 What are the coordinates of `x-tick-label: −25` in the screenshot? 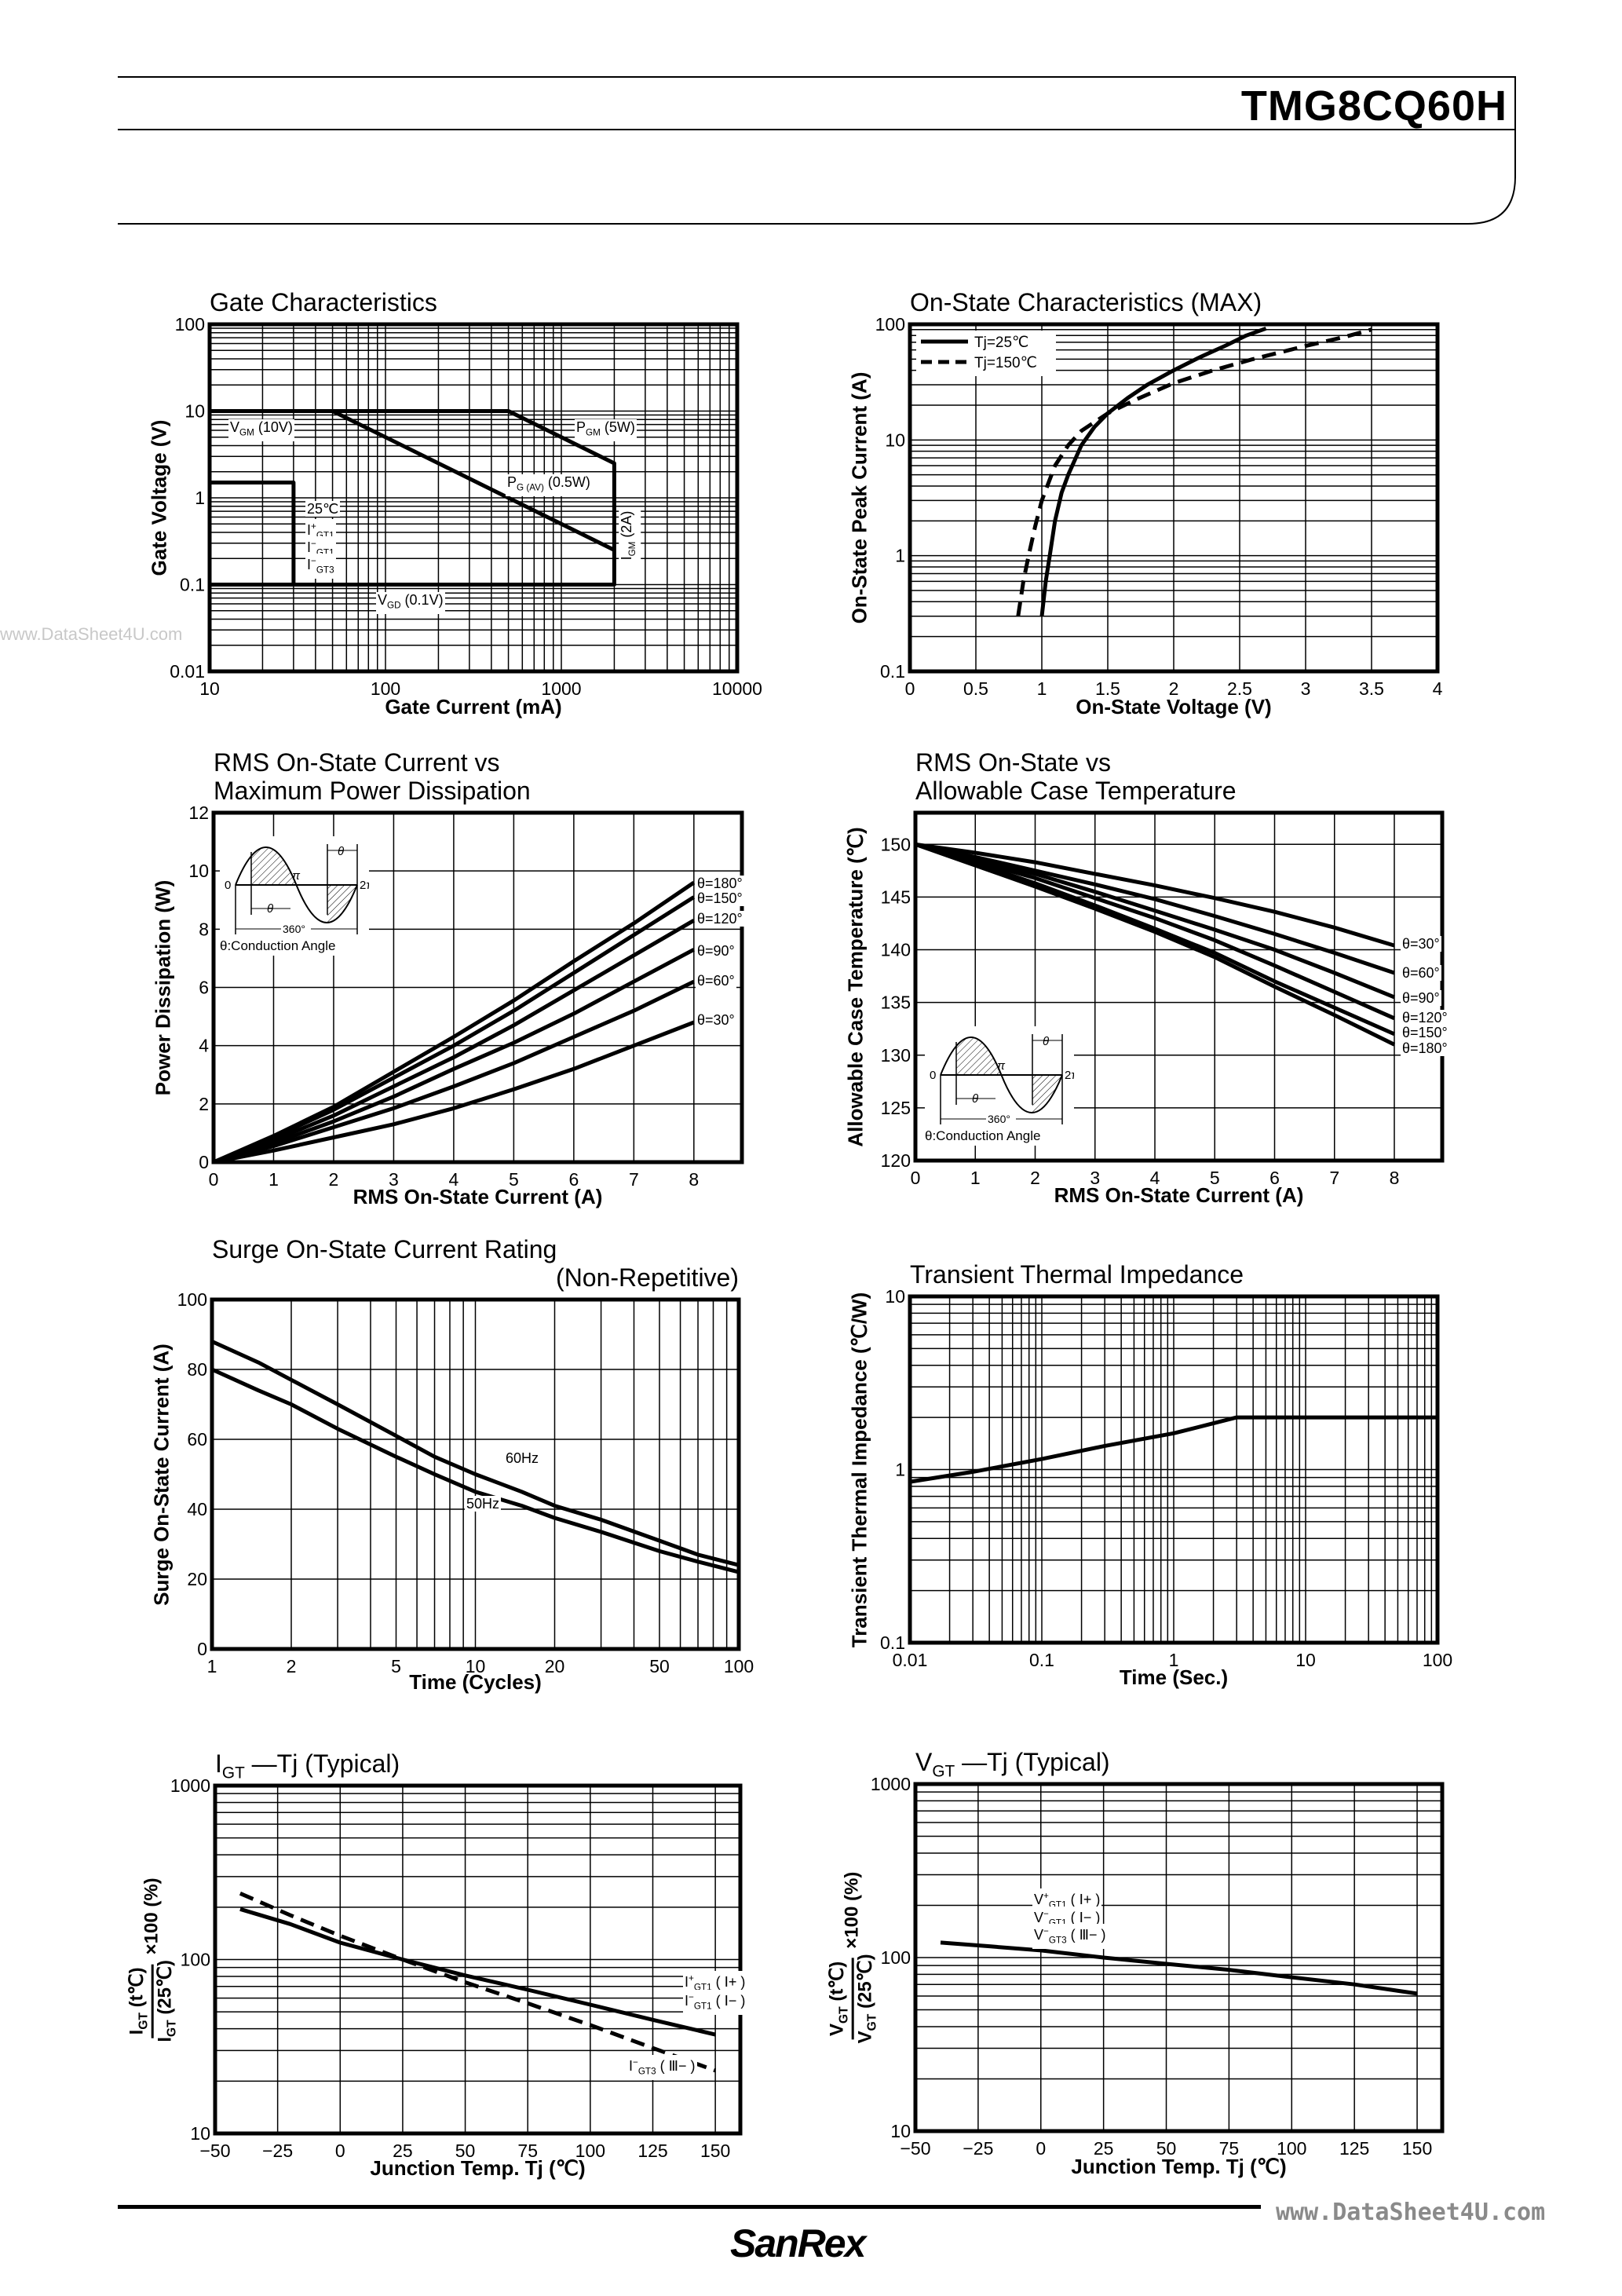 It's located at (277, 2151).